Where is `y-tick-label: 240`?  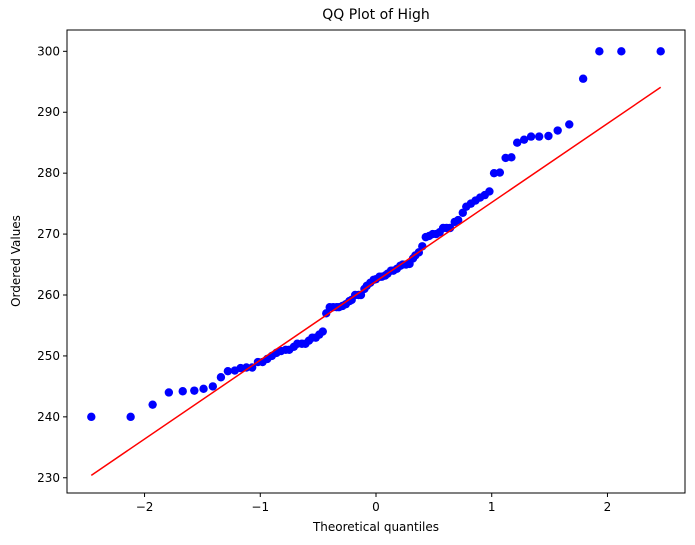
y-tick-label: 240 is located at coordinates (48, 417).